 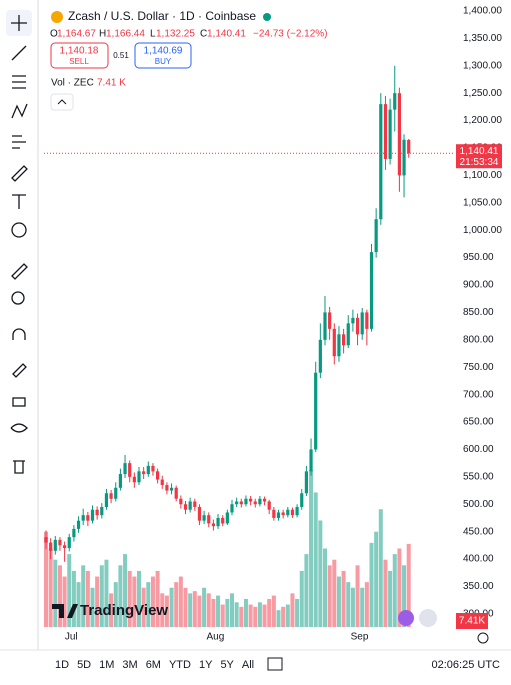 What do you see at coordinates (153, 665) in the screenshot?
I see `timeframe-button: 6M` at bounding box center [153, 665].